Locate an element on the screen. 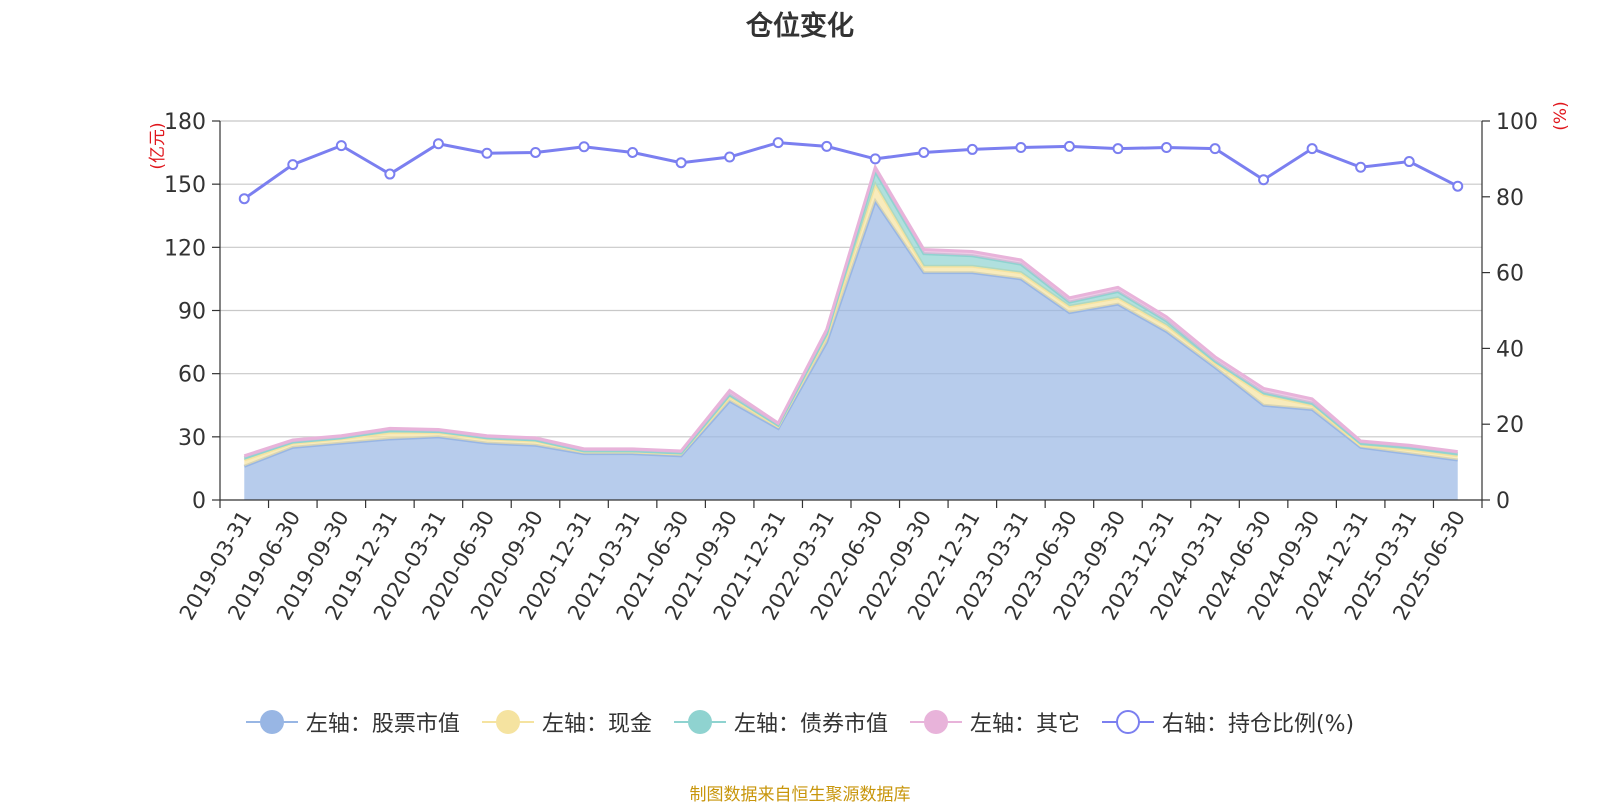 The image size is (1600, 805). left-tick-label: 0 is located at coordinates (199, 501).